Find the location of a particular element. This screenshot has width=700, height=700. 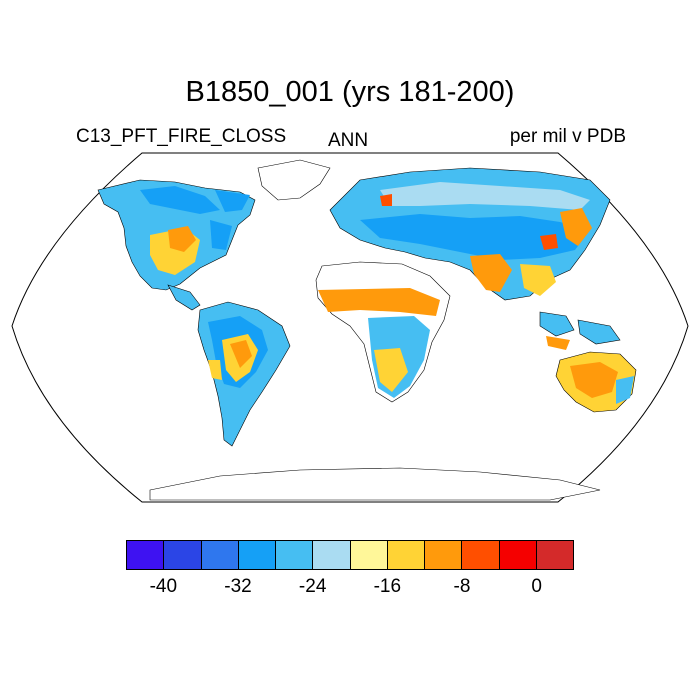

southeast-asia-islands is located at coordinates (580, 330).